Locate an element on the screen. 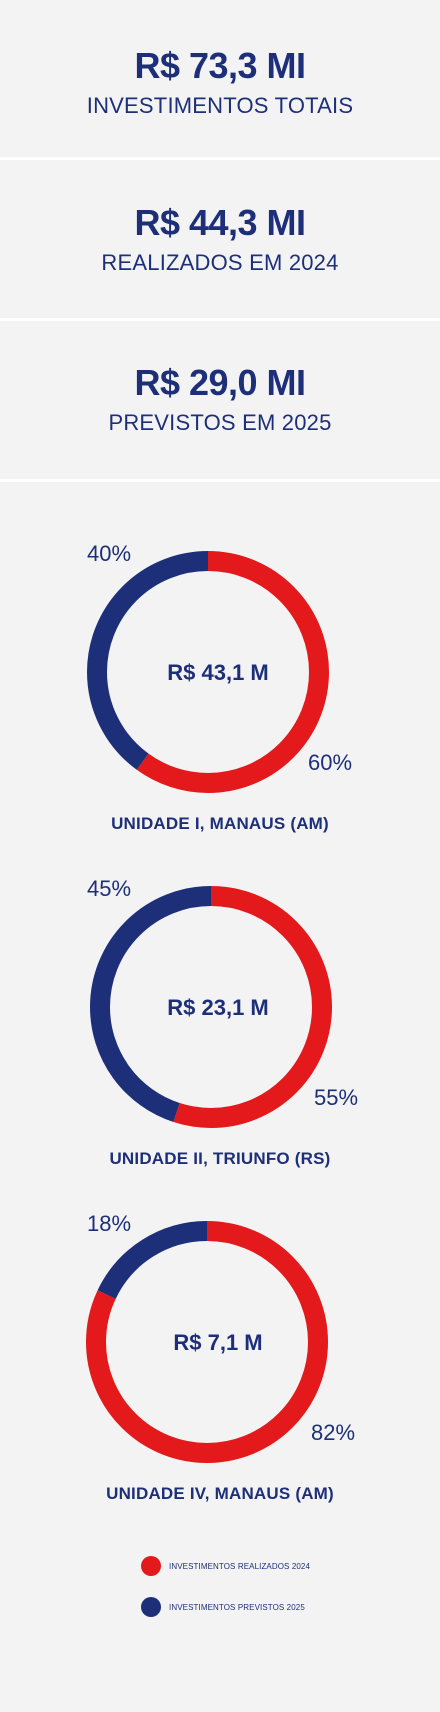  legend-item-previstos: INVESTIMENTOS PREVISTOS 2025 is located at coordinates (223, 1607).